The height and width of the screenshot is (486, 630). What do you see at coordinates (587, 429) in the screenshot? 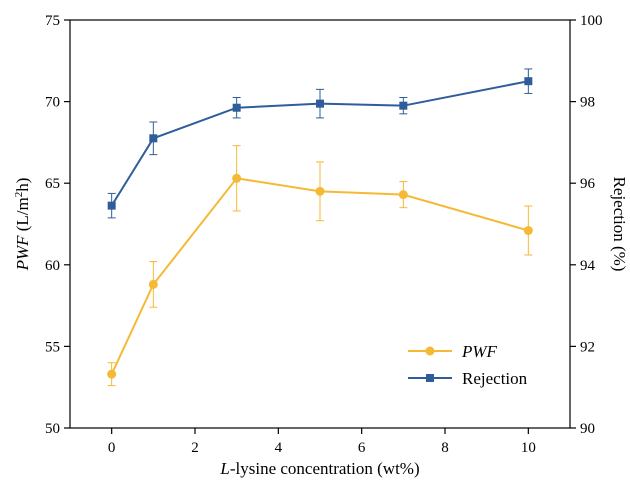
I see `right-y-tick-label: 90` at bounding box center [587, 429].